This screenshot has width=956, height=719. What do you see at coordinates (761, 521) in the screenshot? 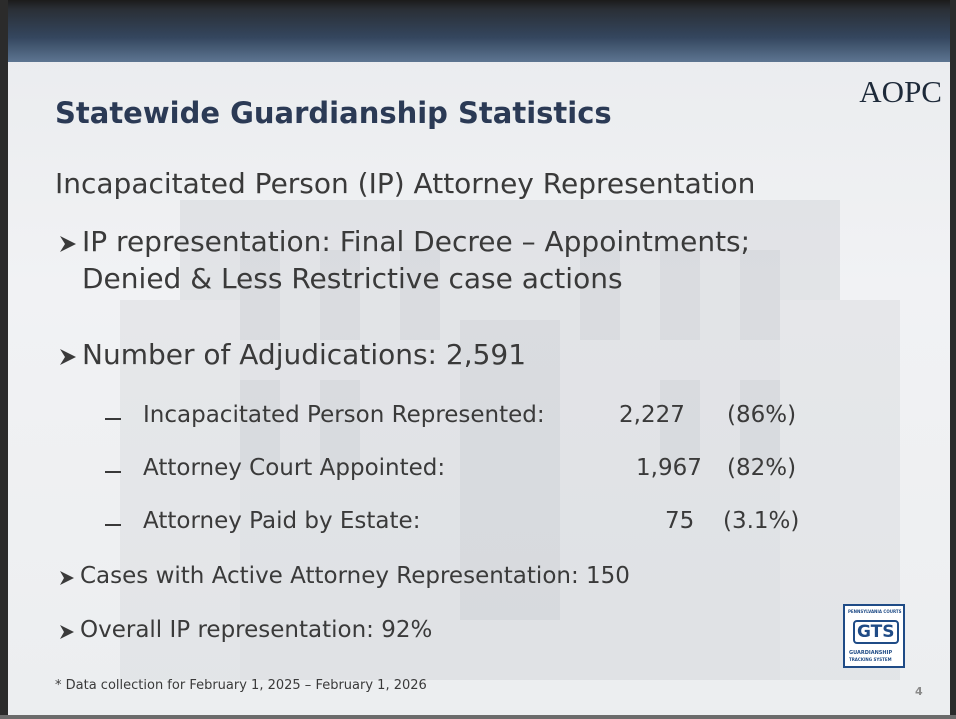
I see `sub-percent: (3.1%)` at bounding box center [761, 521].